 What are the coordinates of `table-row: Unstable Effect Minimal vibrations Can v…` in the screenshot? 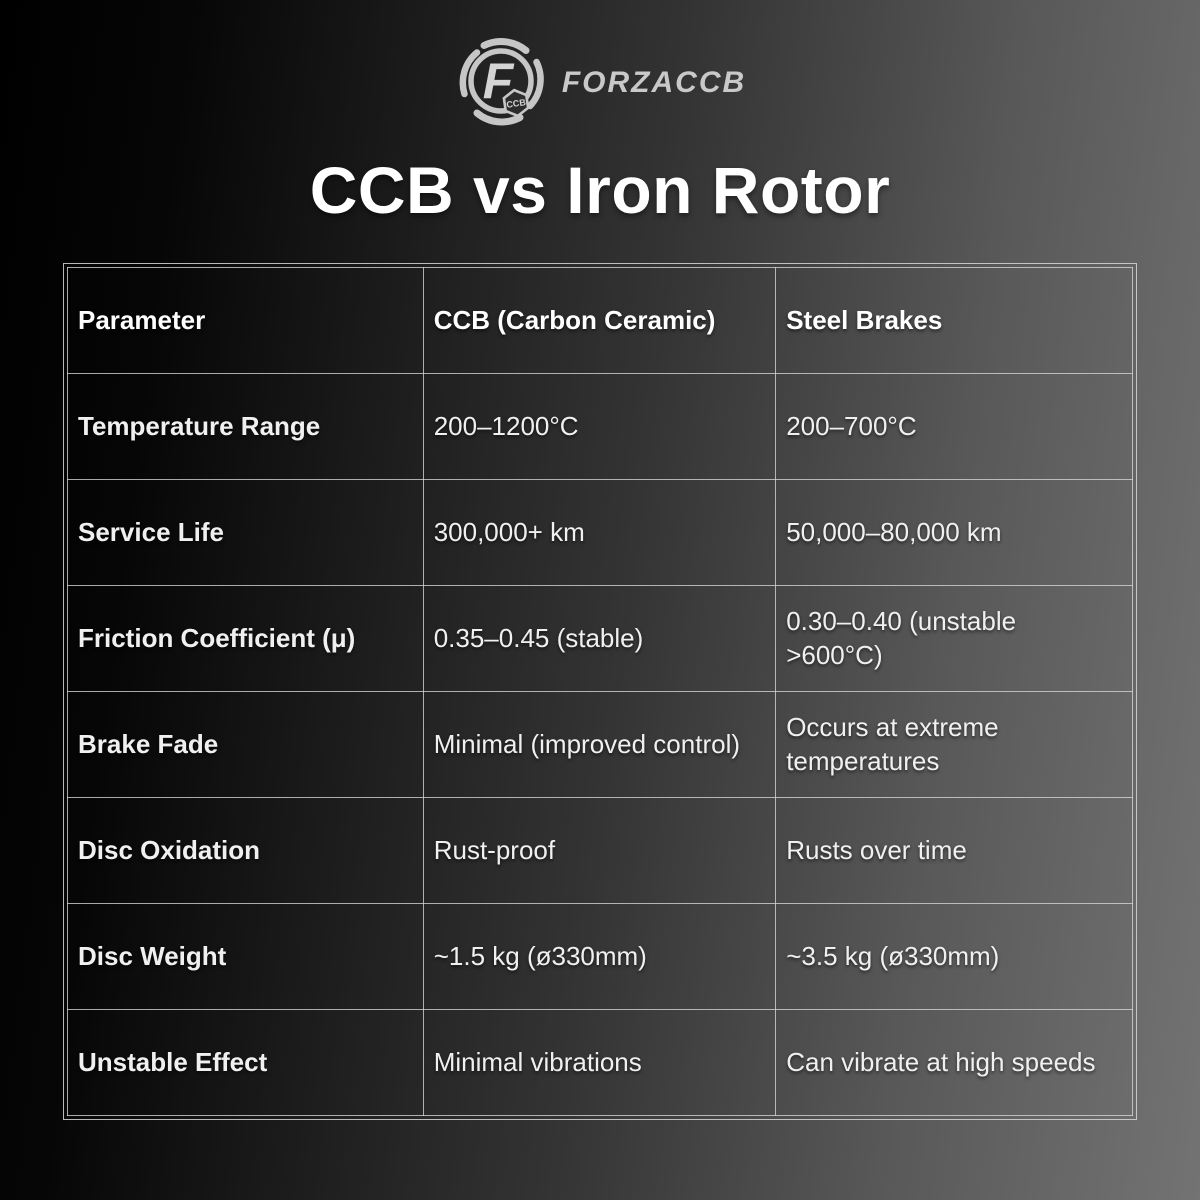 It's located at (600, 1062).